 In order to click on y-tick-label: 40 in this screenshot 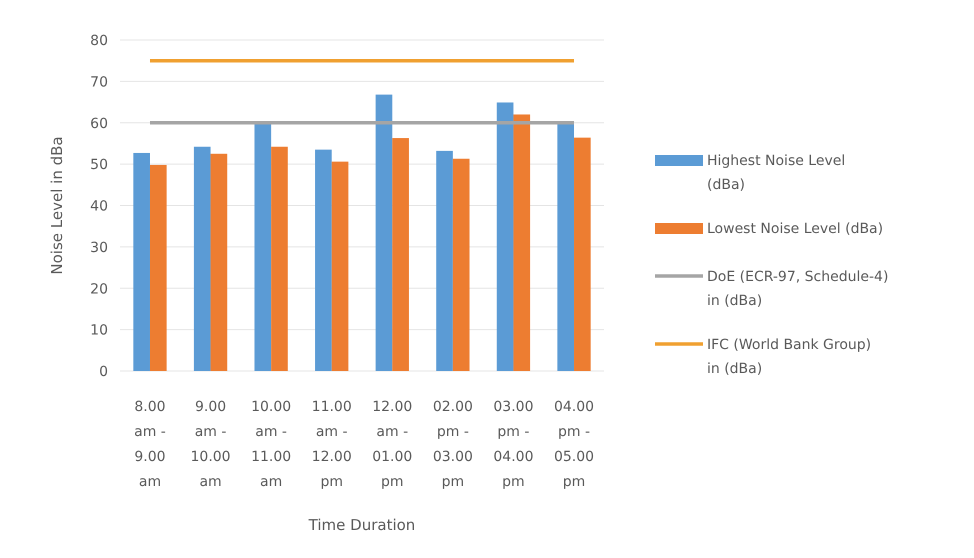, I will do `click(99, 206)`.